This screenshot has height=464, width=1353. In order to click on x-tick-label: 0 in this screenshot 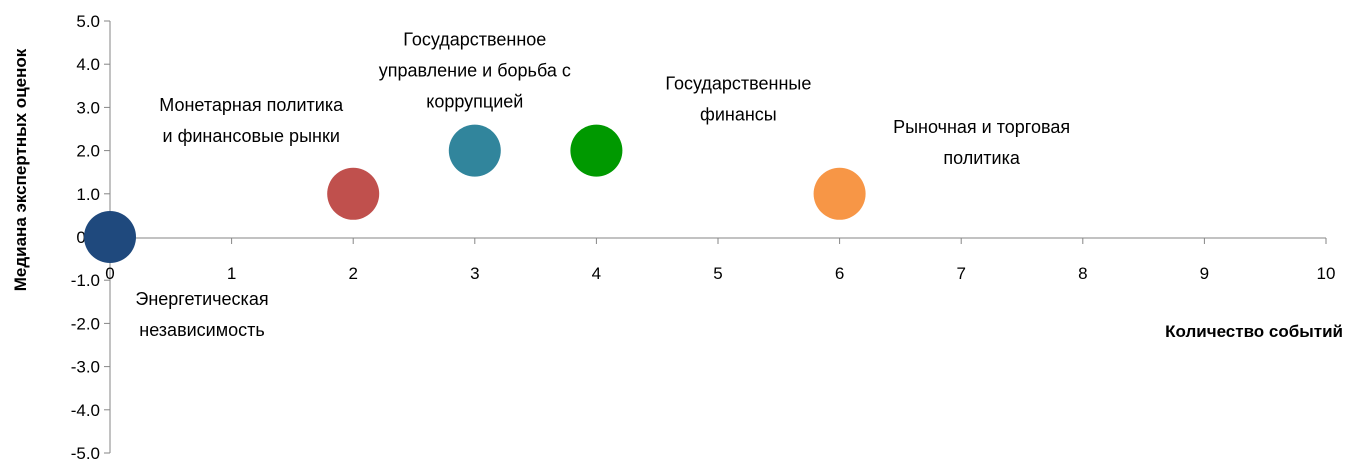, I will do `click(109, 273)`.